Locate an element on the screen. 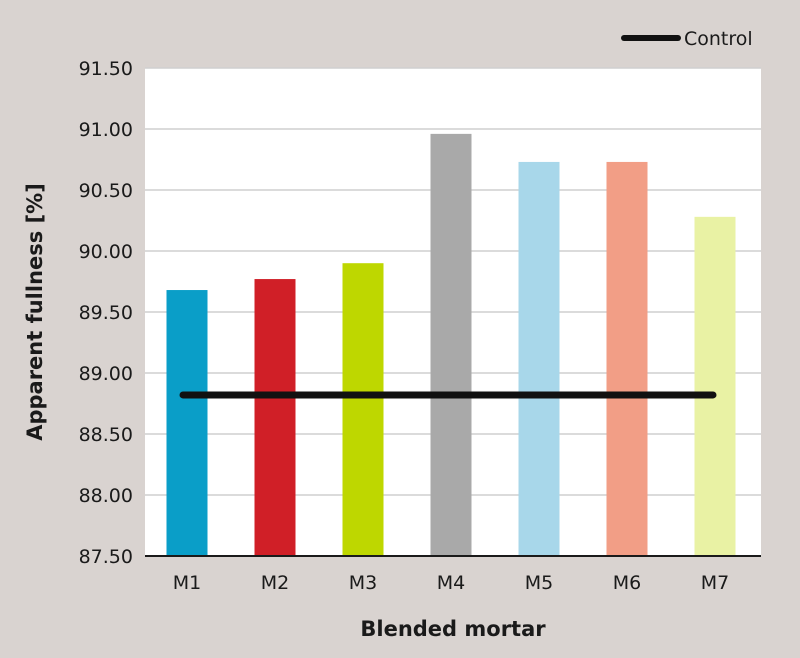  legend: Control is located at coordinates (687, 39).